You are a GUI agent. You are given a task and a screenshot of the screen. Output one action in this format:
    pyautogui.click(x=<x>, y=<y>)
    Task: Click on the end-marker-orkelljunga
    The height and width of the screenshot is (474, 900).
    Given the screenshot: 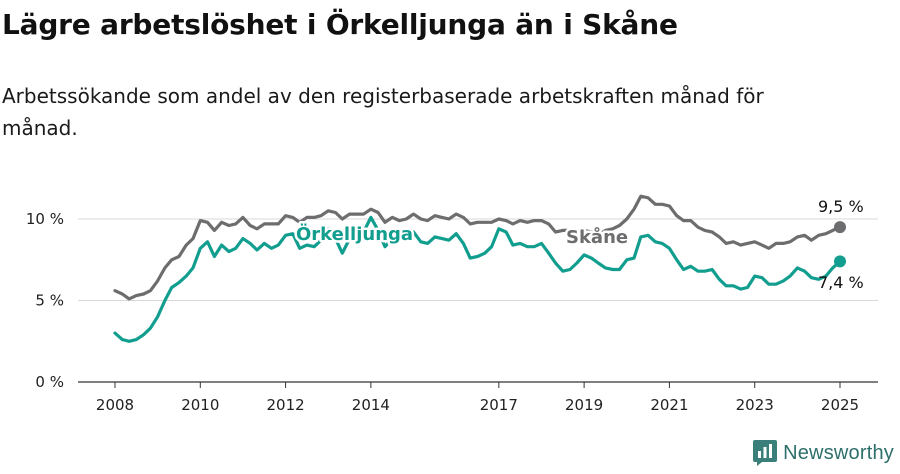 What is the action you would take?
    pyautogui.click(x=840, y=261)
    